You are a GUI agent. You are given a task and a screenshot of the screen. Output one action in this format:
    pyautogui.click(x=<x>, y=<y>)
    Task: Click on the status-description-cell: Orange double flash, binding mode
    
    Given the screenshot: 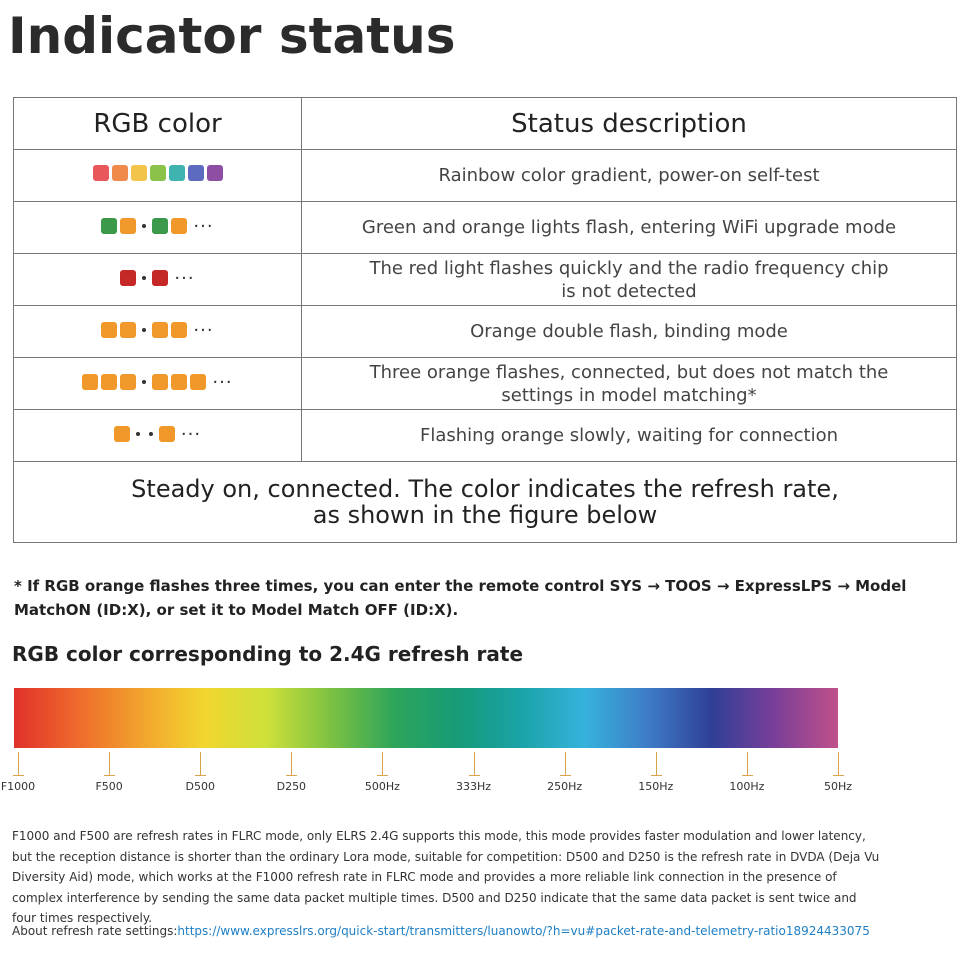 What is the action you would take?
    pyautogui.click(x=629, y=331)
    